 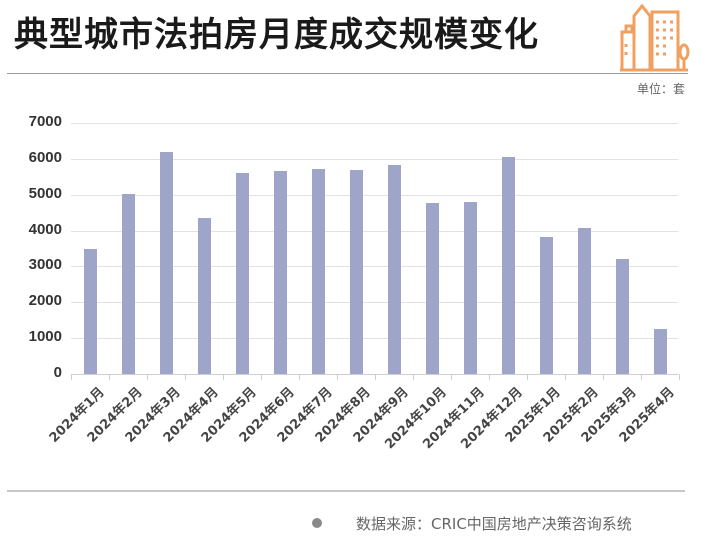 I want to click on y-tick-label: 6000, so click(x=45, y=157).